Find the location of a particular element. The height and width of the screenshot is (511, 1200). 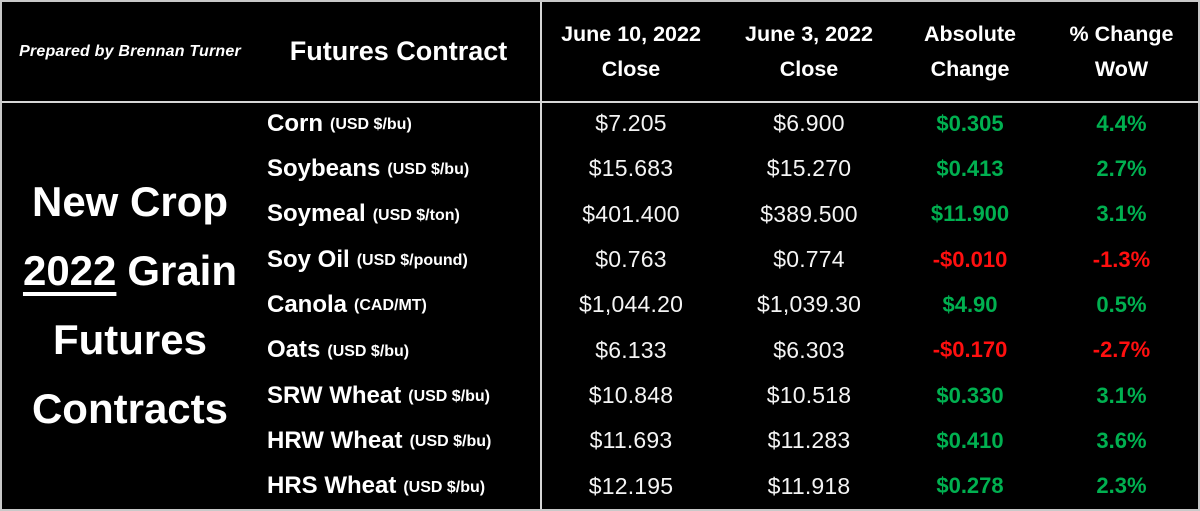

column-header-jun3-close: June 3, 2022 Close is located at coordinates (809, 51).